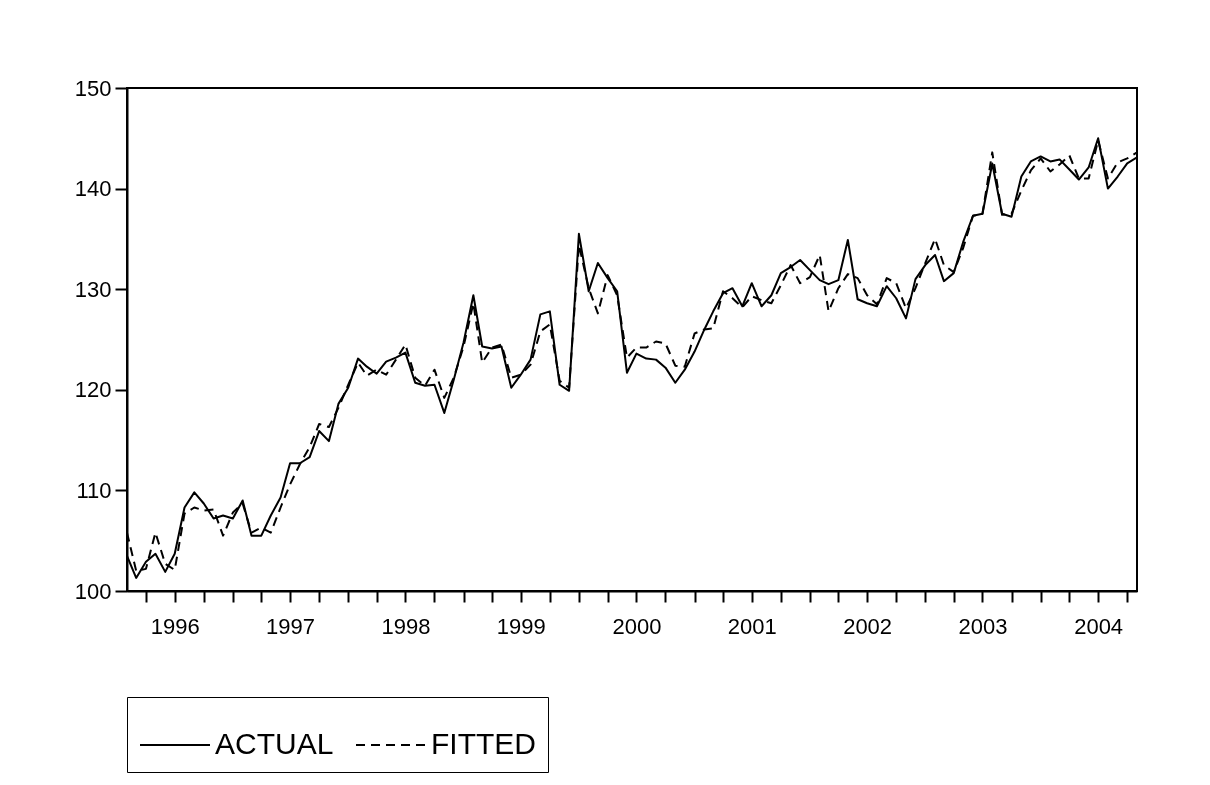 The image size is (1210, 785). Describe the element at coordinates (175, 626) in the screenshot. I see `x-tick-label: 1996` at that location.